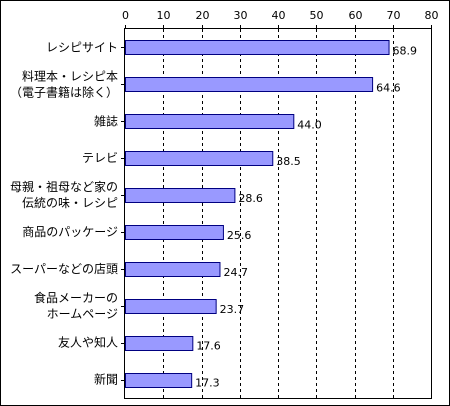  I want to click on category-label: レシピサイト, so click(82, 47).